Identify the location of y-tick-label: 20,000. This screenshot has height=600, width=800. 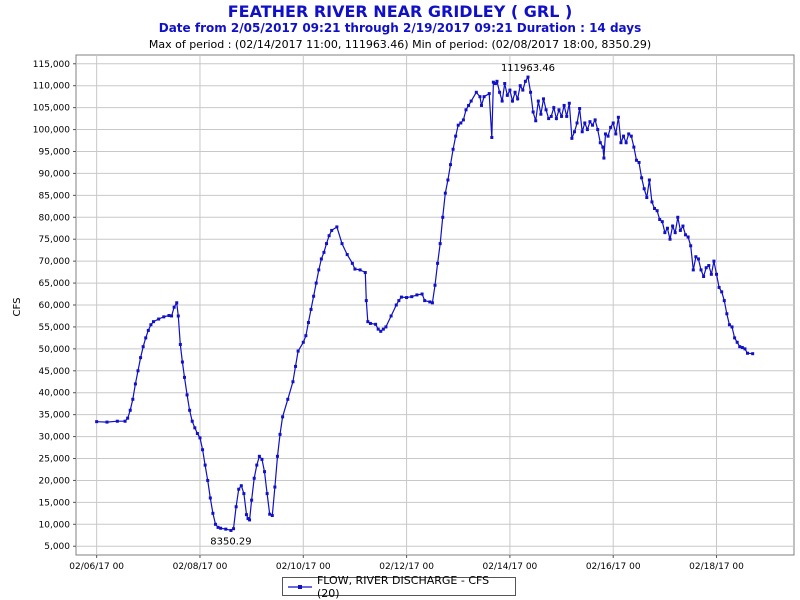
(55, 481).